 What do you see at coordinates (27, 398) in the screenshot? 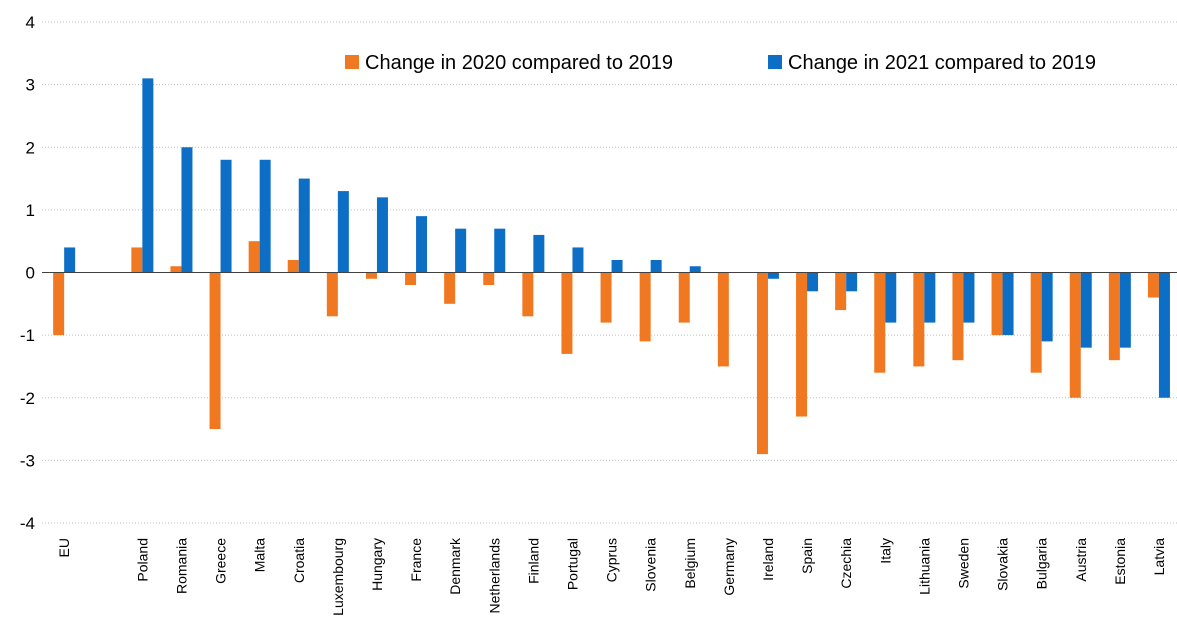
I see `y-tick-label: -2` at bounding box center [27, 398].